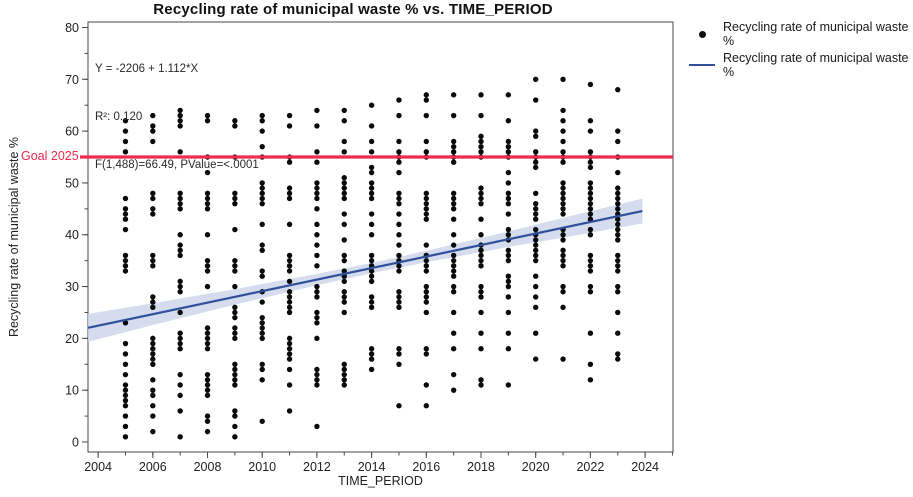  What do you see at coordinates (372, 467) in the screenshot?
I see `x-tick-label: 2014` at bounding box center [372, 467].